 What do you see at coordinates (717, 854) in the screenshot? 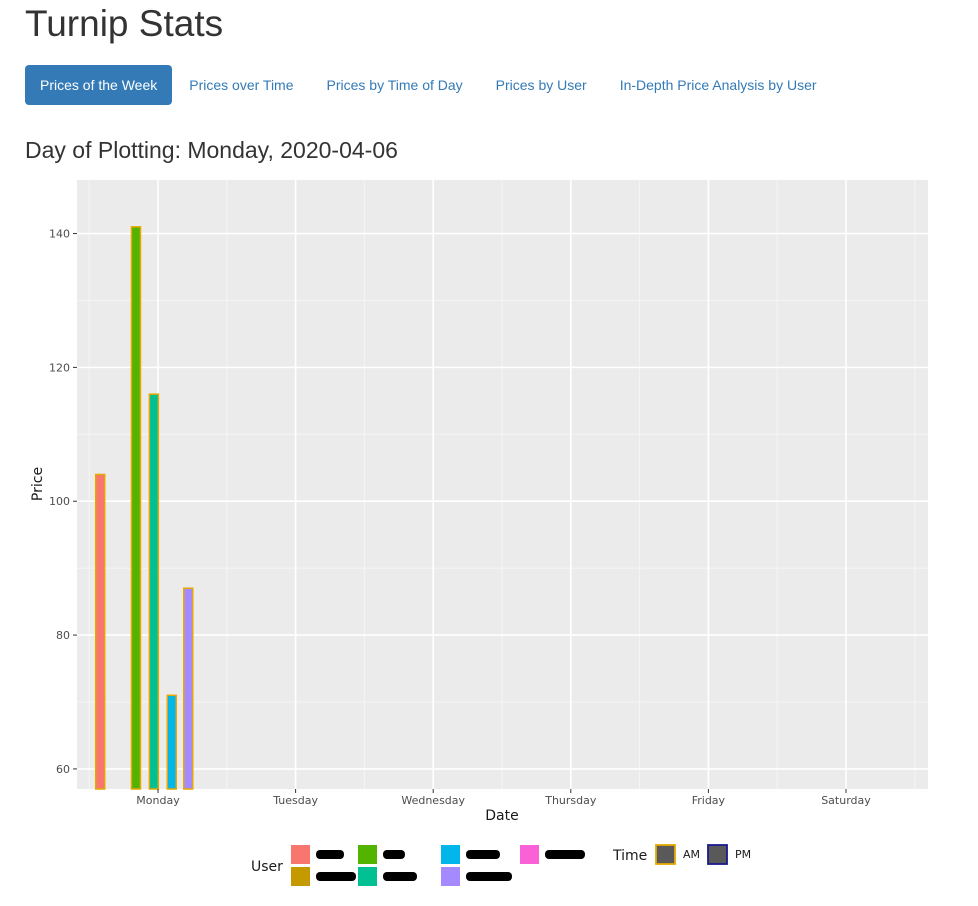
I see `legend-time-key-pm` at bounding box center [717, 854].